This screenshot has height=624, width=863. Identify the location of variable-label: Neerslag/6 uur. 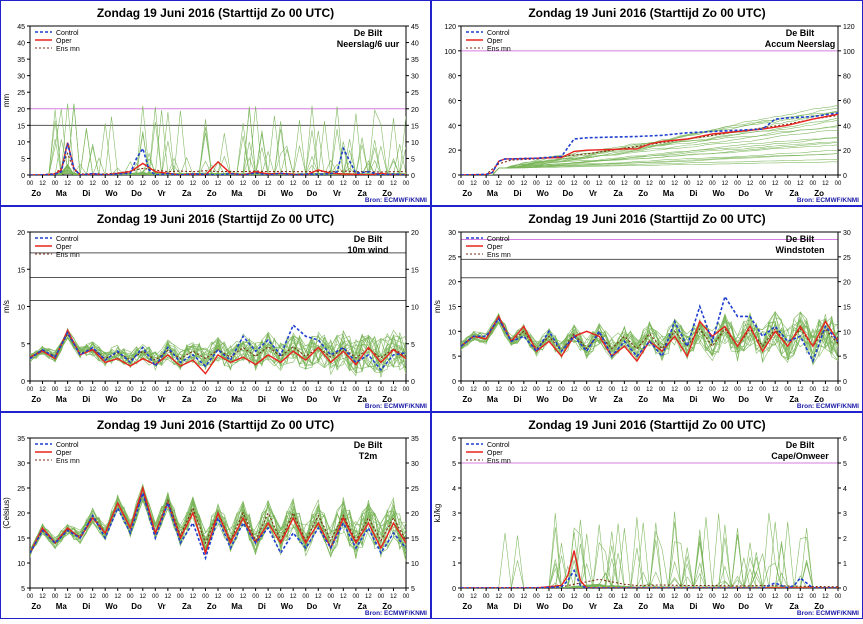
(368, 44).